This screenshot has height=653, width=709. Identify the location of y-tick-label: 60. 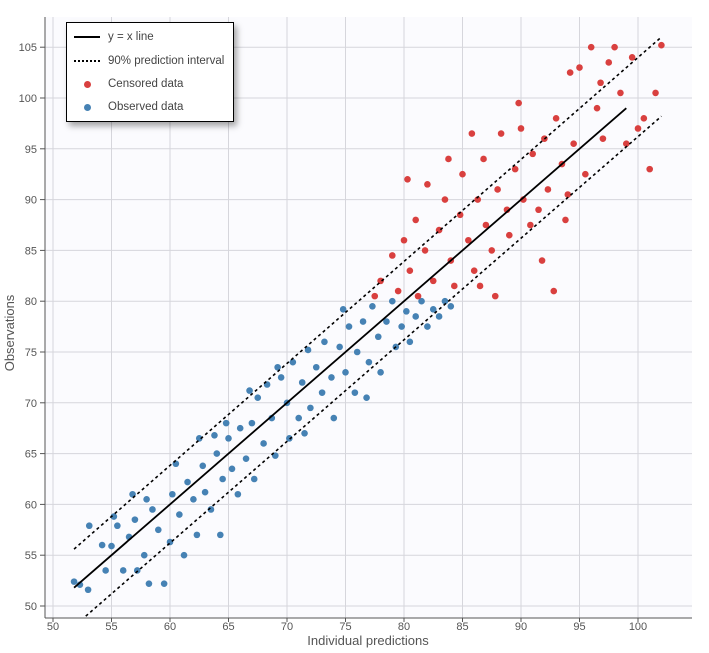
(31, 505).